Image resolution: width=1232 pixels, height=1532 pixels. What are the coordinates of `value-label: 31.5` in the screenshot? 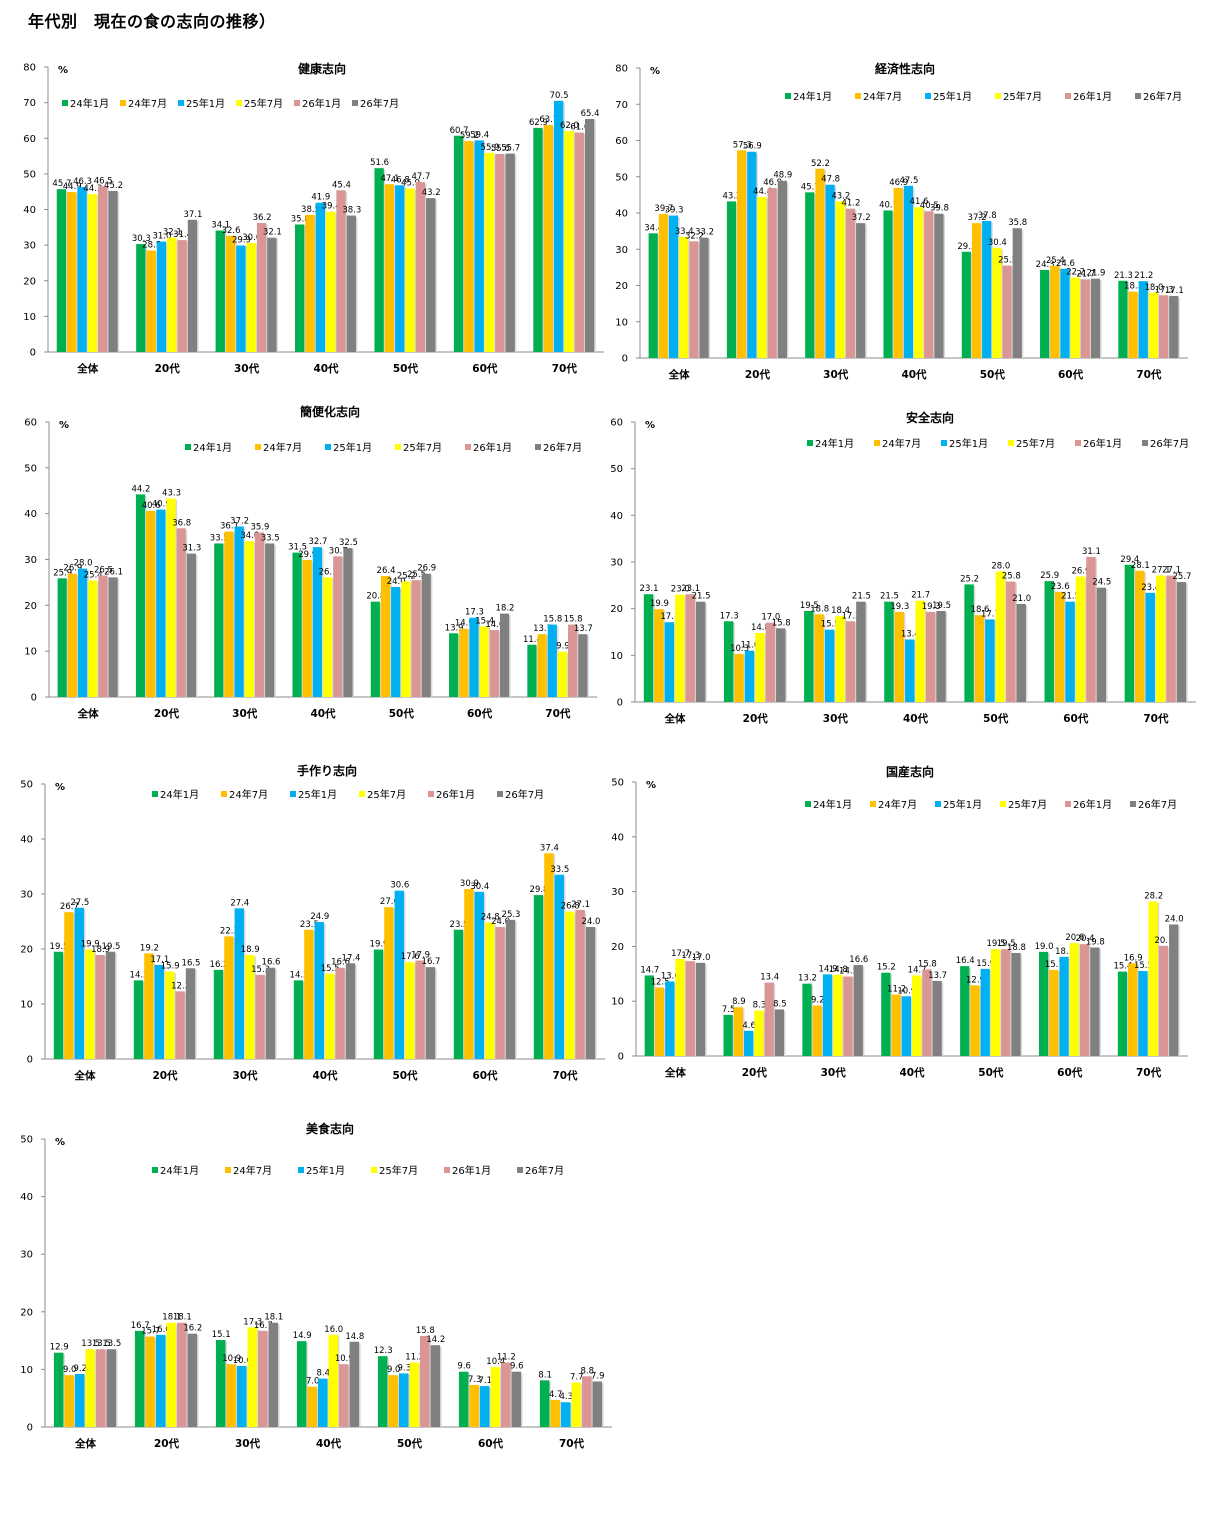 It's located at (297, 548).